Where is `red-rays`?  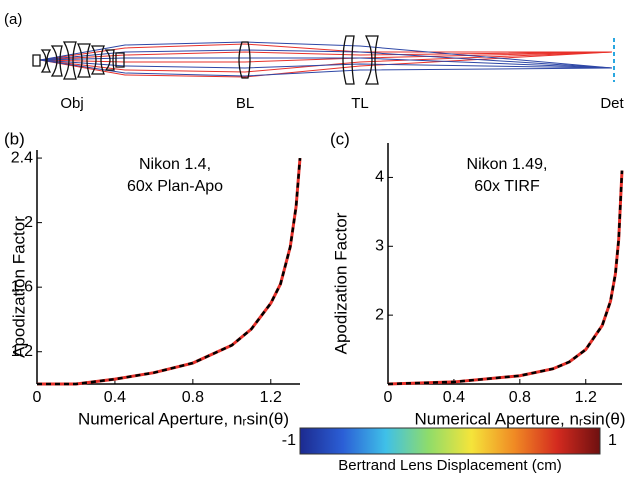 red-rays is located at coordinates (326, 60).